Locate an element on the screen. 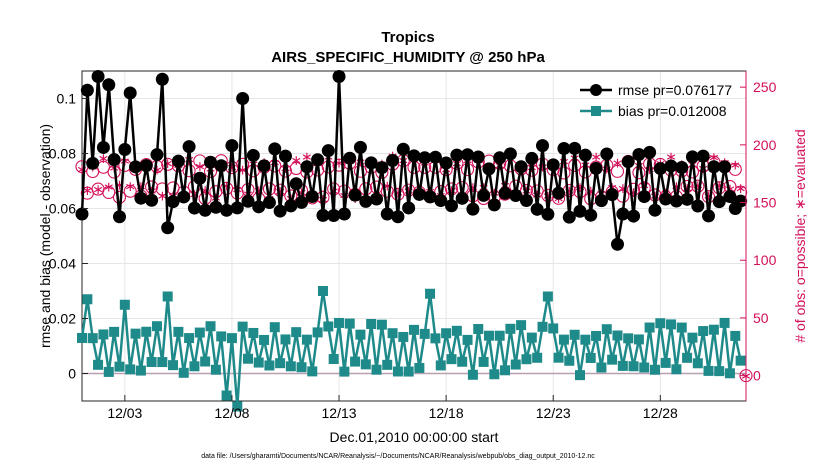  y-tick-label-left: 0.04 is located at coordinates (62, 264).